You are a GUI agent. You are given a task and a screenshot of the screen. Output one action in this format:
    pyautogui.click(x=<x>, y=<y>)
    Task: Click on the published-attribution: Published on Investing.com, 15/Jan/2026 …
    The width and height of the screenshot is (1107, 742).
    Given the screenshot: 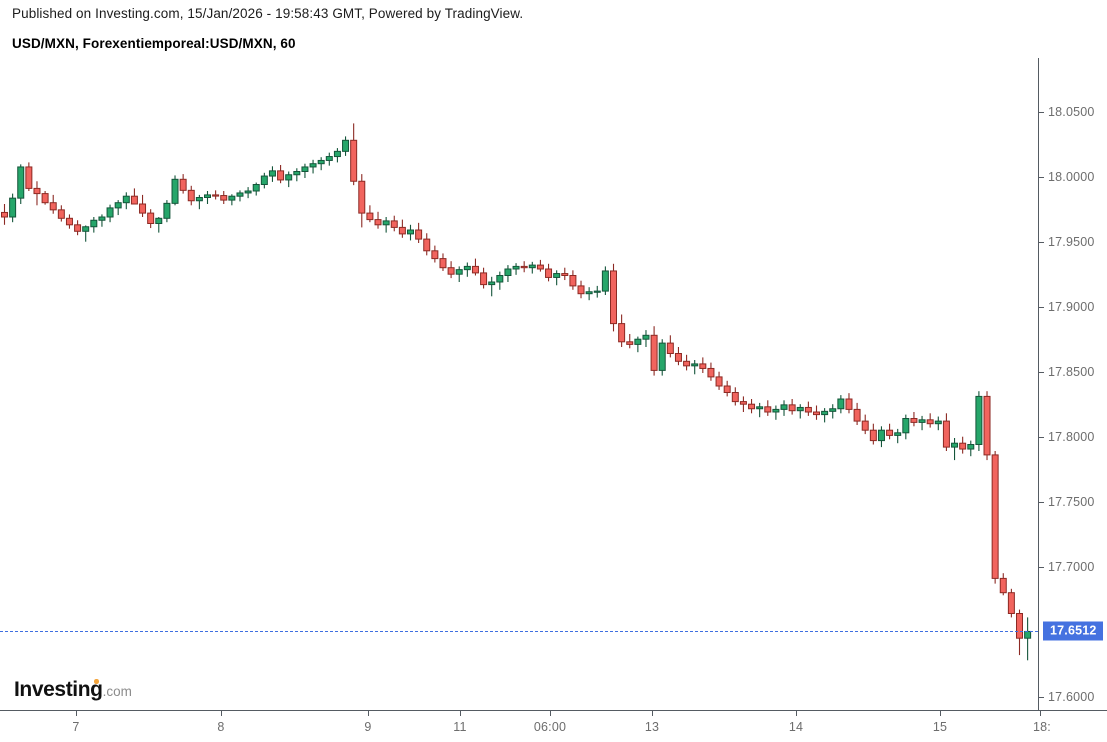 What is the action you would take?
    pyautogui.click(x=268, y=13)
    